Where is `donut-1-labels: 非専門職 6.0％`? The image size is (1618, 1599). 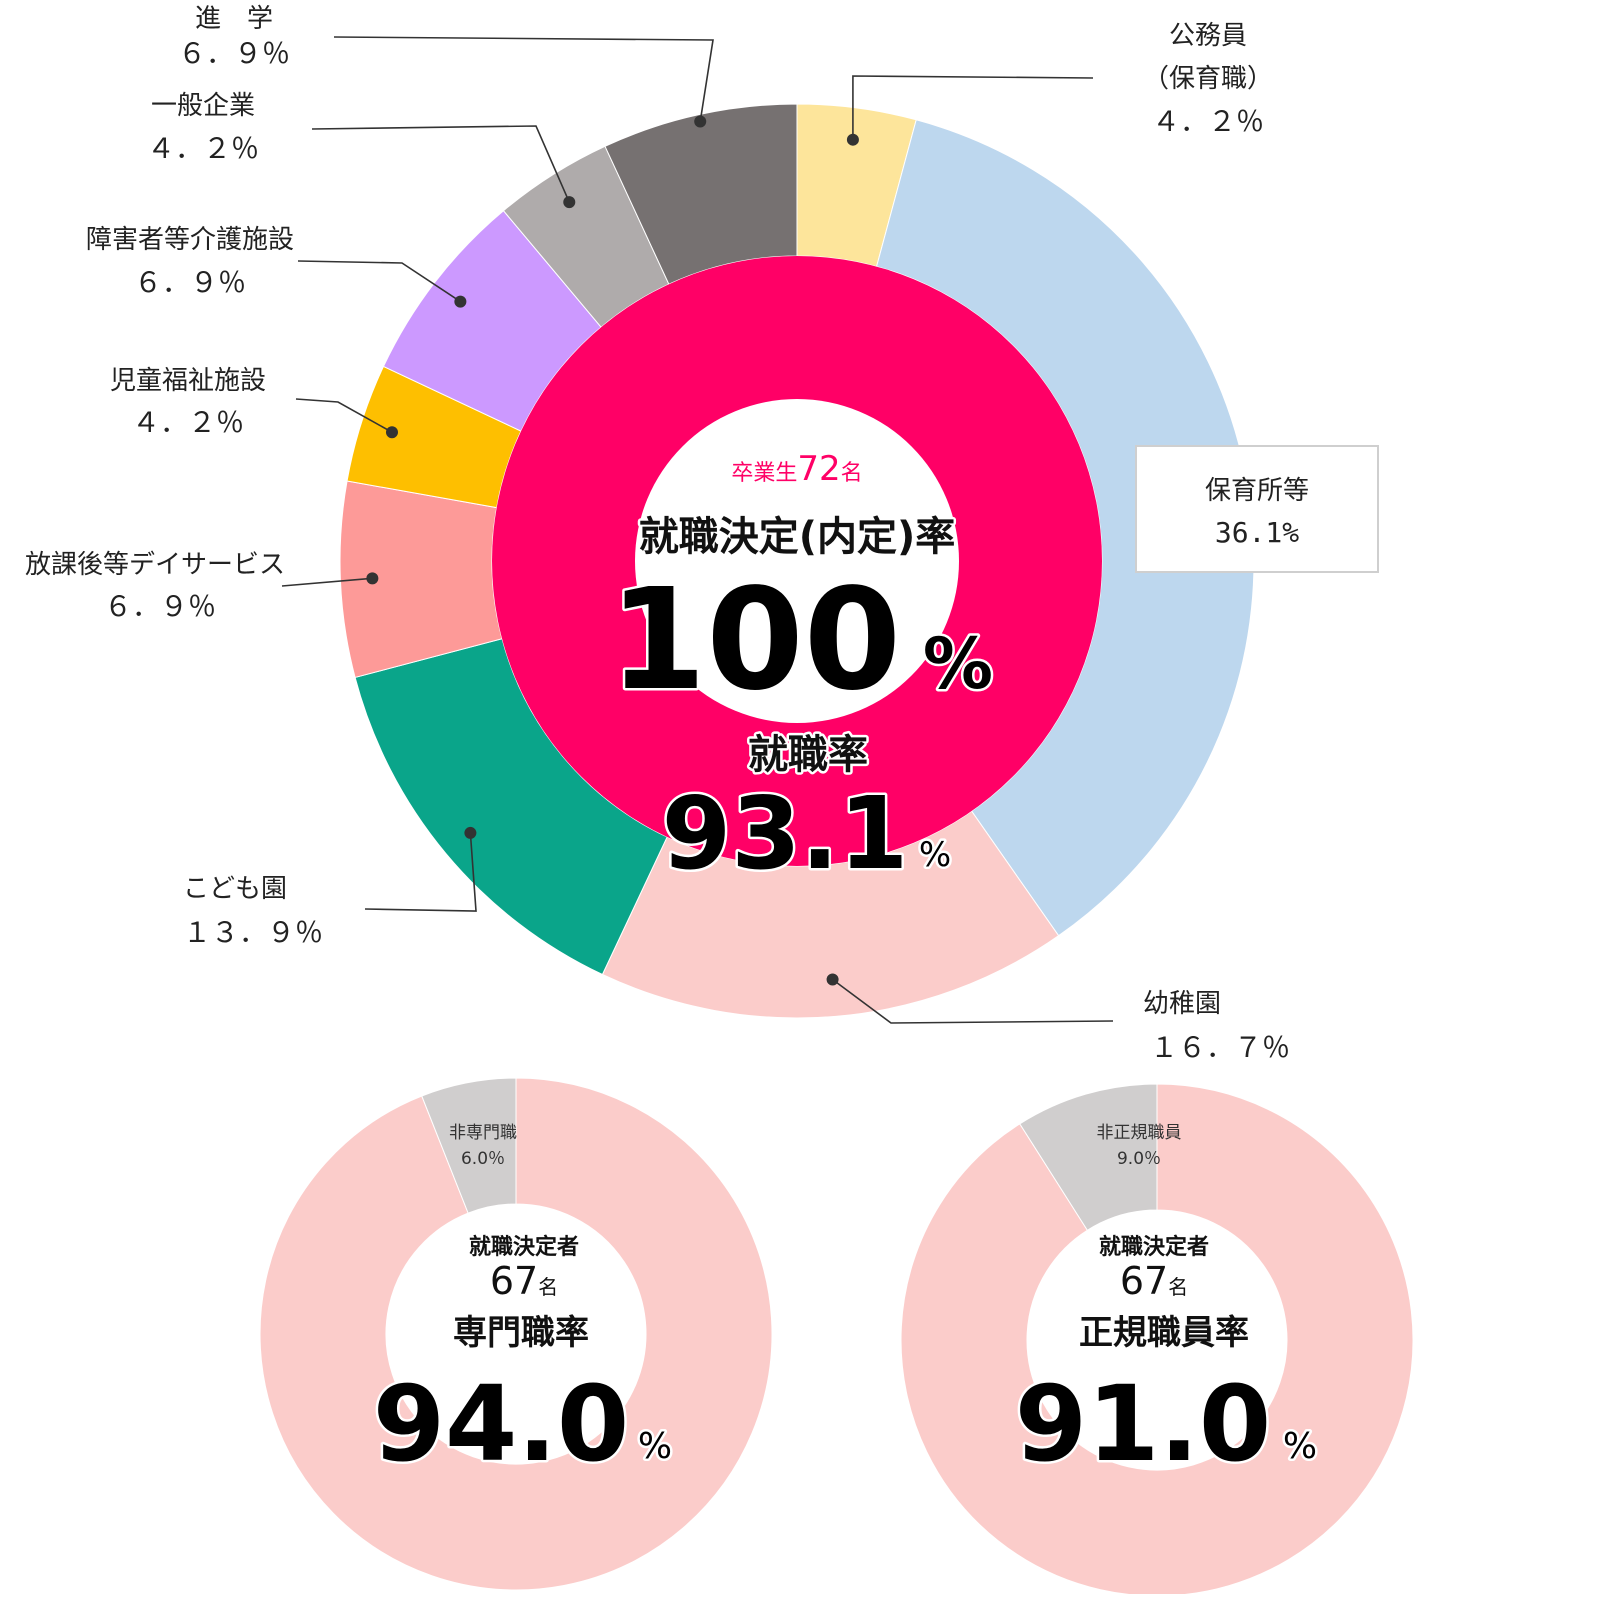 donut-1-labels: 非専門職 6.0％ is located at coordinates (483, 1146).